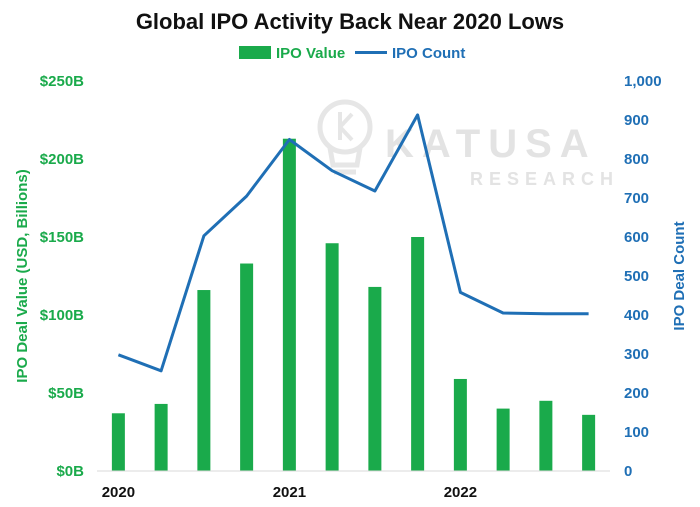  I want to click on y-right-tick-label: 700, so click(636, 198).